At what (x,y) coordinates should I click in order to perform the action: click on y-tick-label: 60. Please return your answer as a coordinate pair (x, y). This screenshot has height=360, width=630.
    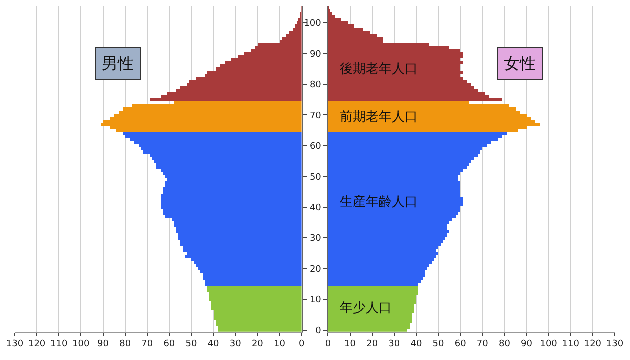
    Looking at the image, I should click on (316, 147).